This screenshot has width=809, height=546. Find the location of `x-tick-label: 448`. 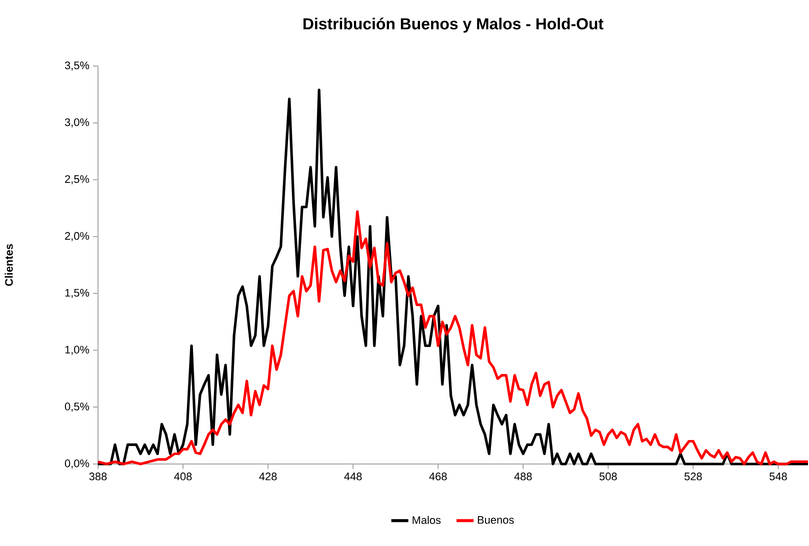

x-tick-label: 448 is located at coordinates (353, 476).